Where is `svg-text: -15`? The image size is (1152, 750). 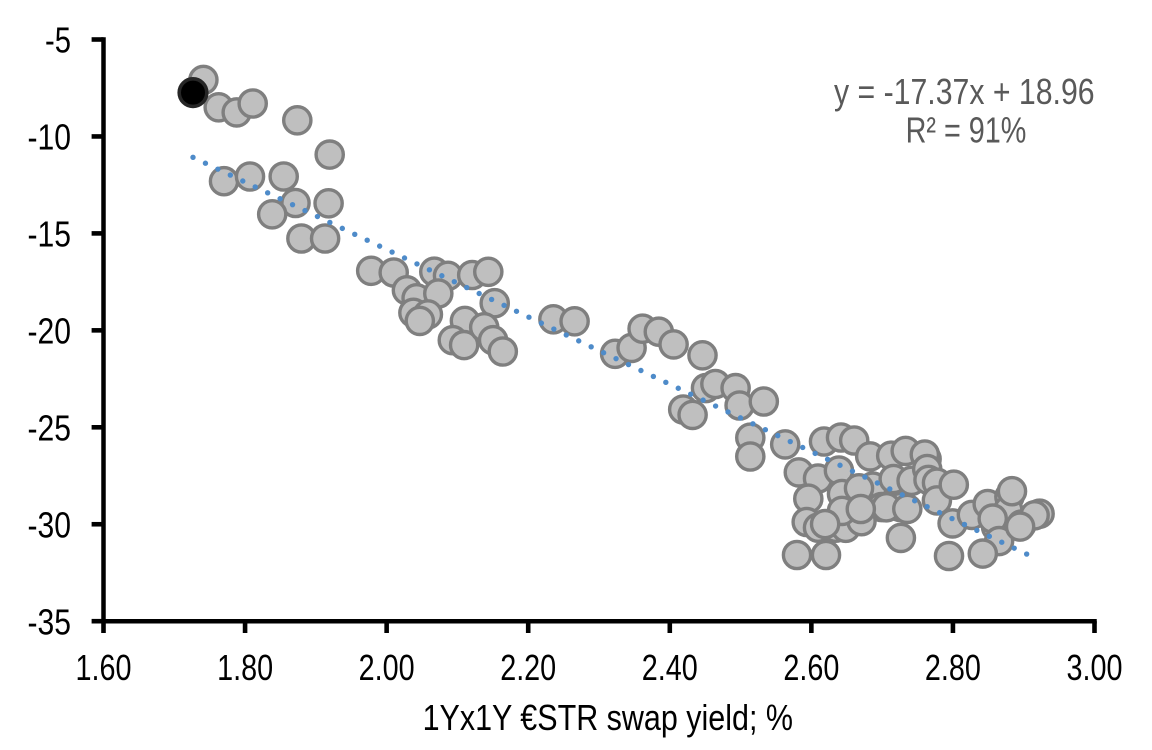
svg-text: -15 is located at coordinates (50, 234).